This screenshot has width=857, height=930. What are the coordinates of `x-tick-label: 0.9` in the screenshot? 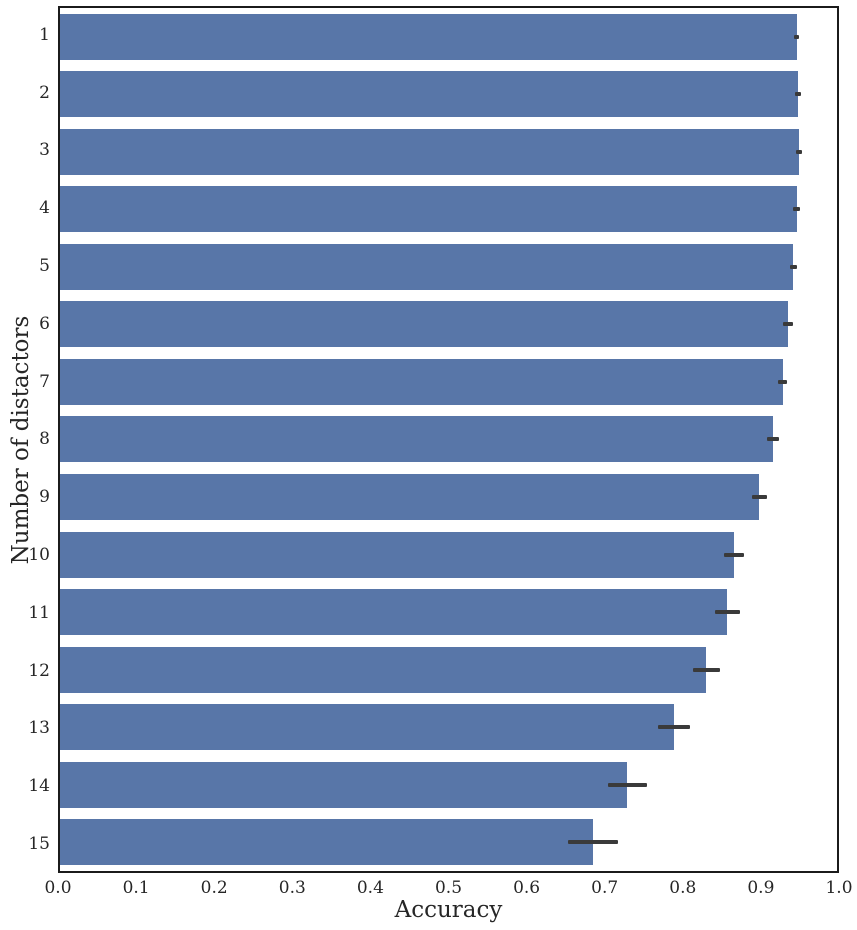 It's located at (761, 888).